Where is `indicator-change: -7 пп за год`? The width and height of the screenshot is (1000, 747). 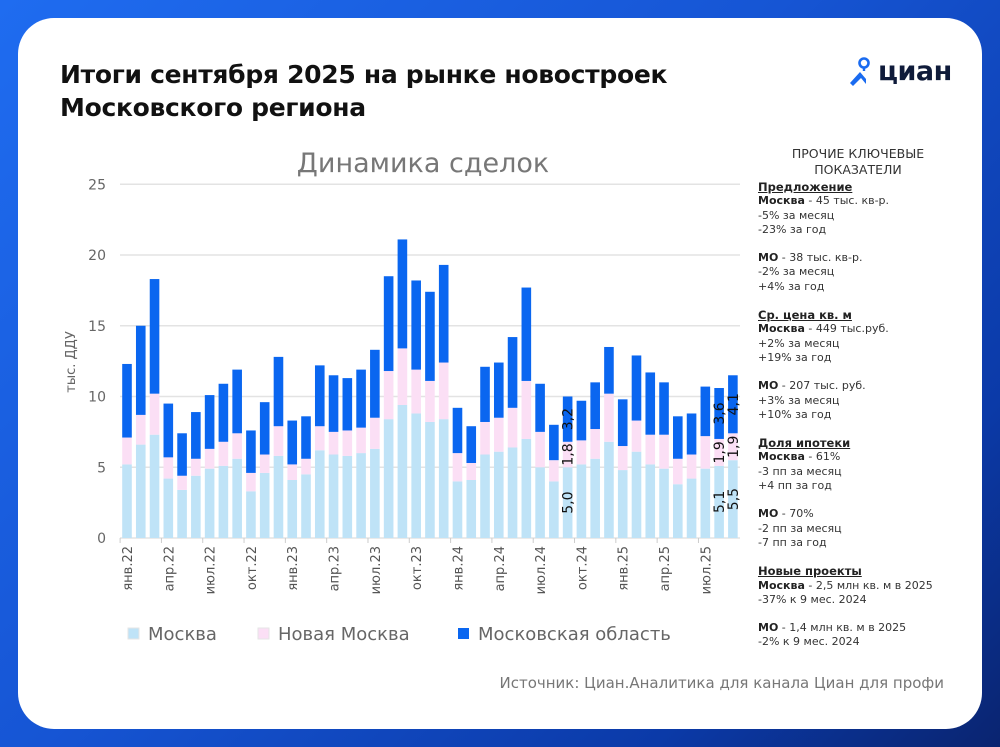 indicator-change: -7 пп за год is located at coordinates (792, 542).